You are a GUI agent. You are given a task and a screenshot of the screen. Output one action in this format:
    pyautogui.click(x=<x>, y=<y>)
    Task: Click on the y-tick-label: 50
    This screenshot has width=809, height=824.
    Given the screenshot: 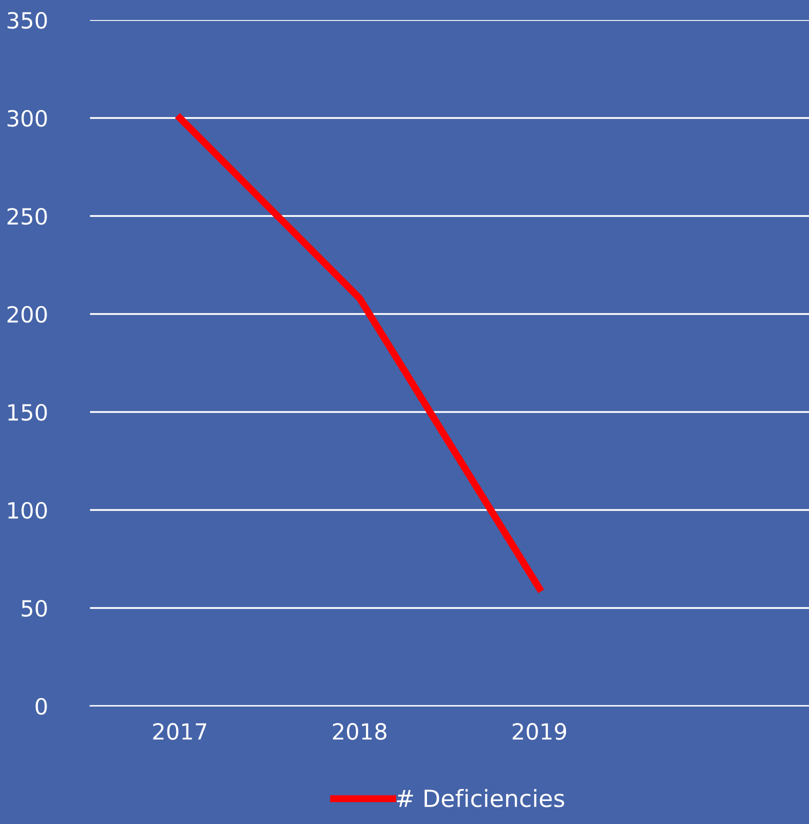 What is the action you would take?
    pyautogui.click(x=34, y=608)
    